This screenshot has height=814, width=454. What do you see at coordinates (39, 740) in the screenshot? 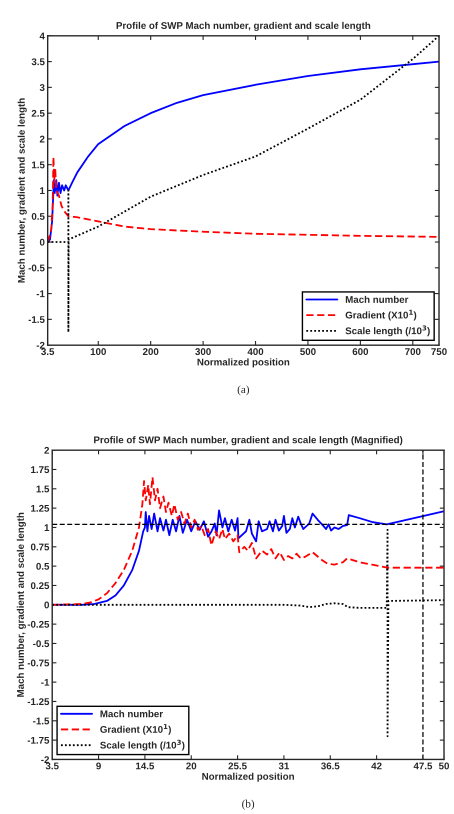
I see `y-tick-label: -1.75` at bounding box center [39, 740].